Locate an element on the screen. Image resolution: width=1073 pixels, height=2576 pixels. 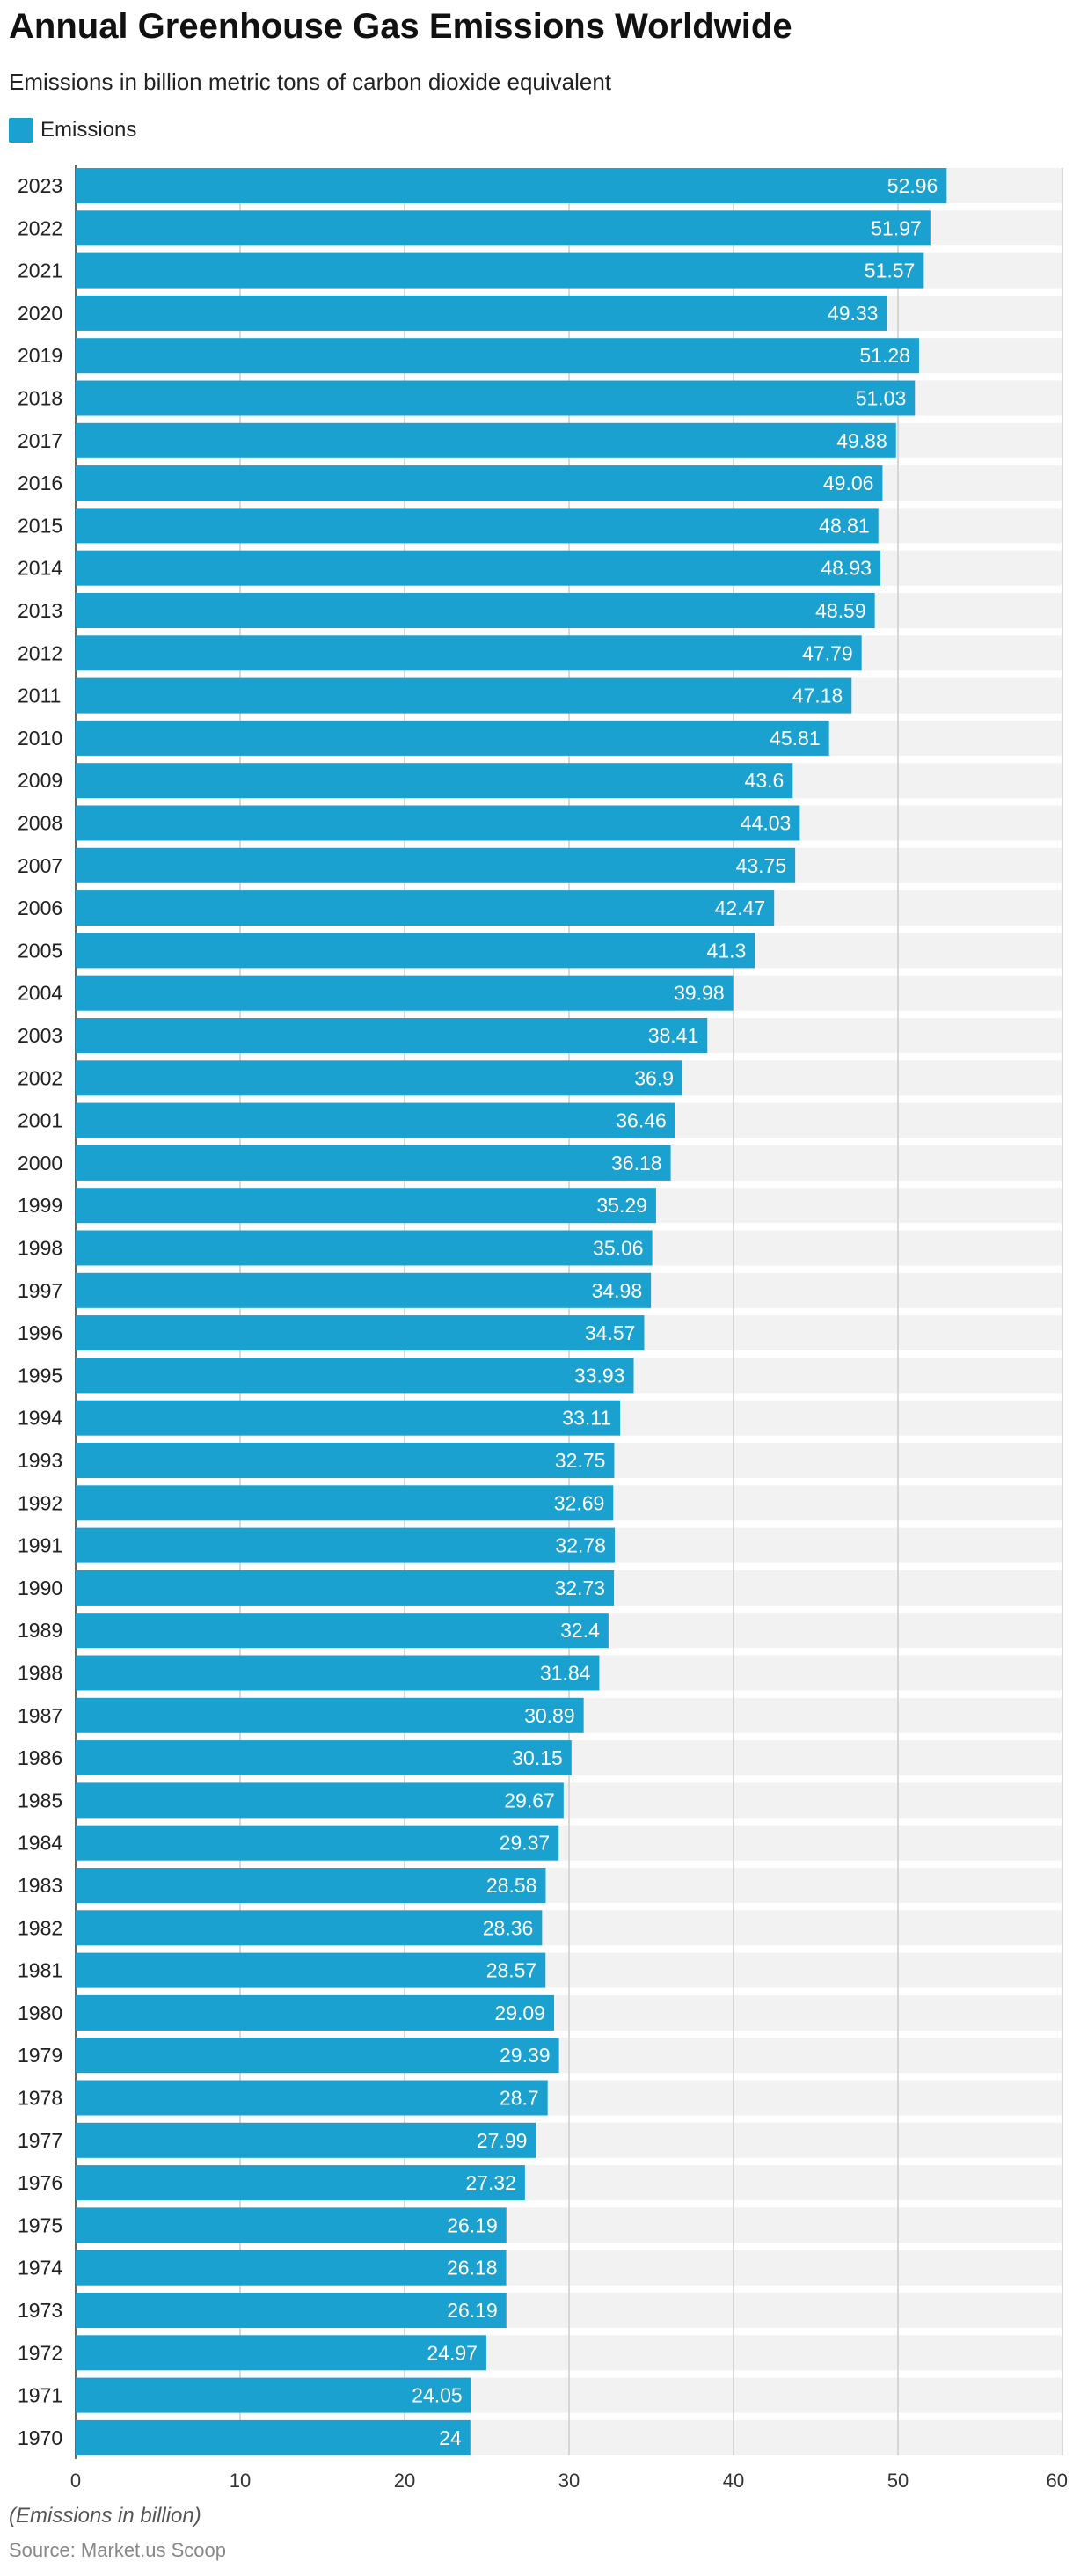
legend-swatch is located at coordinates (21, 130).